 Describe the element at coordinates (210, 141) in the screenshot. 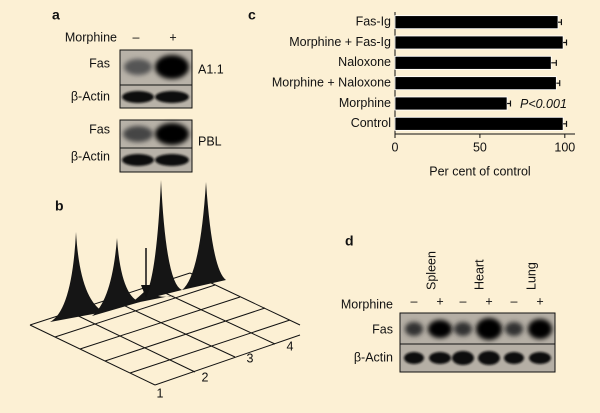

I see `cell-label: PBL` at that location.